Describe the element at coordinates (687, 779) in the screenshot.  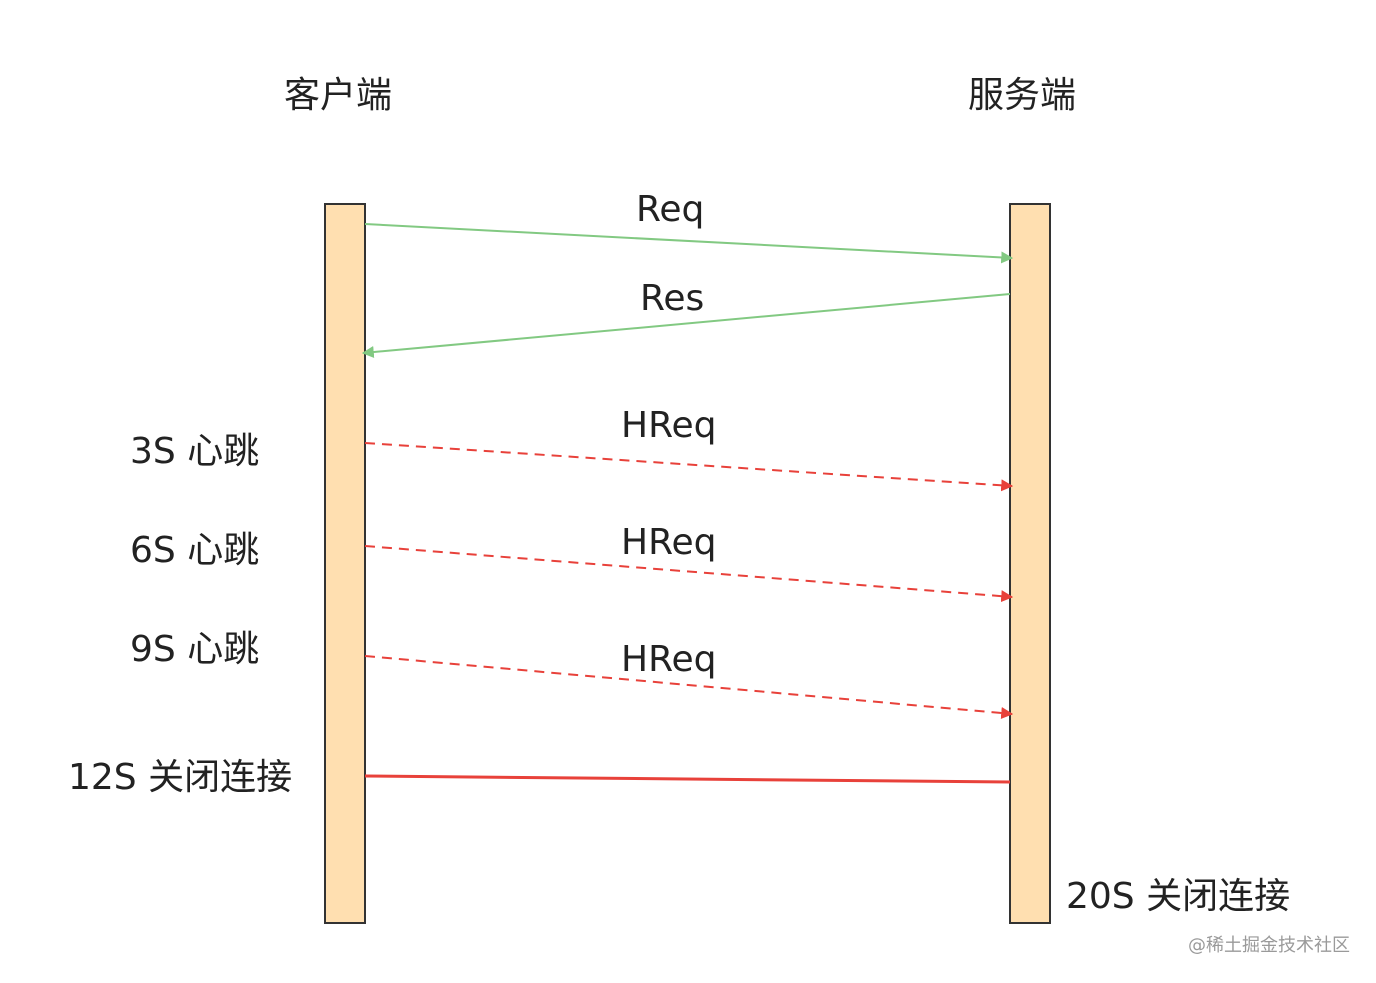
I see `close-connection-line` at that location.